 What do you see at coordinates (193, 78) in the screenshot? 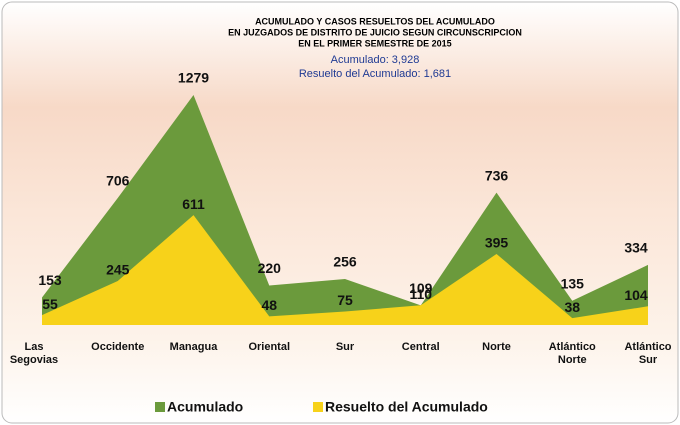
I see `data-label: 1279` at bounding box center [193, 78].